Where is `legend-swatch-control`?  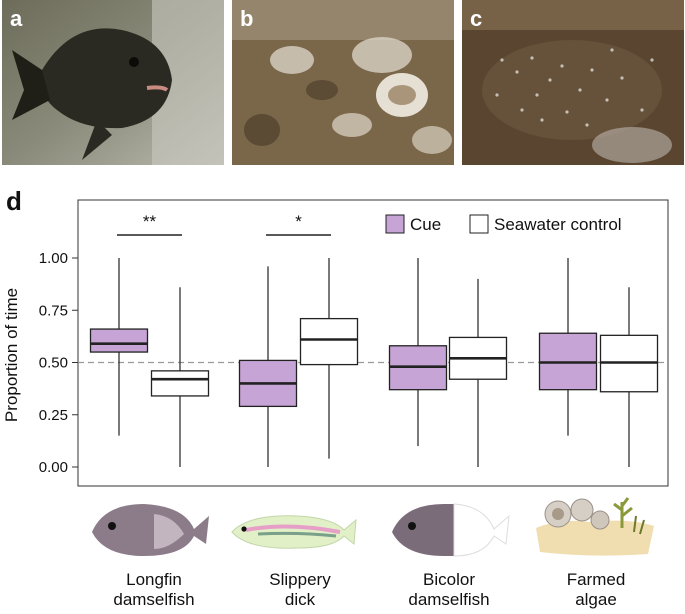
legend-swatch-control is located at coordinates (479, 224).